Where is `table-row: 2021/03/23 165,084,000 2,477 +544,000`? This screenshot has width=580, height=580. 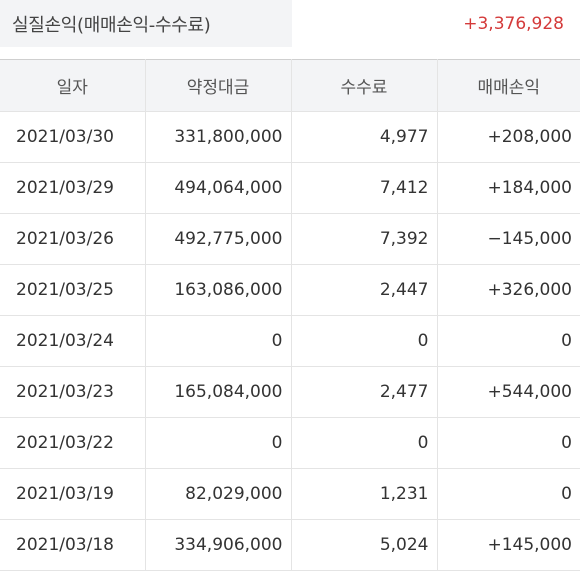
table-row: 2021/03/23 165,084,000 2,477 +544,000 is located at coordinates (290, 392).